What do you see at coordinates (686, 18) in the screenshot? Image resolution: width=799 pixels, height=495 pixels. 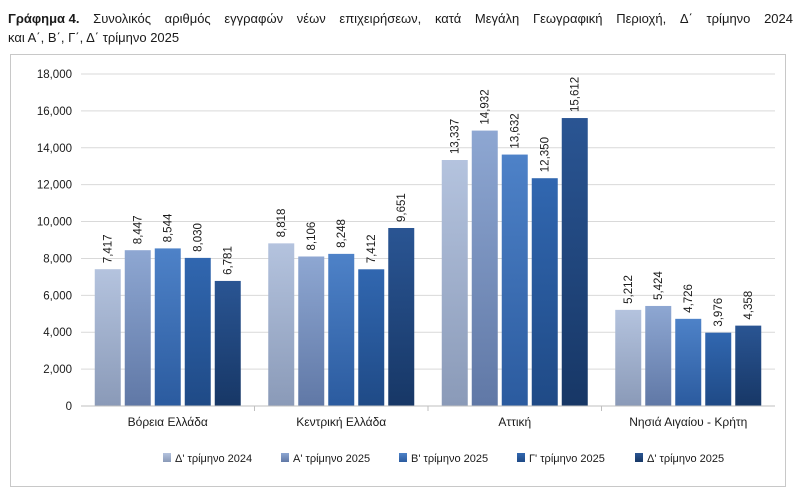 I see `caption-word: Δ΄` at bounding box center [686, 18].